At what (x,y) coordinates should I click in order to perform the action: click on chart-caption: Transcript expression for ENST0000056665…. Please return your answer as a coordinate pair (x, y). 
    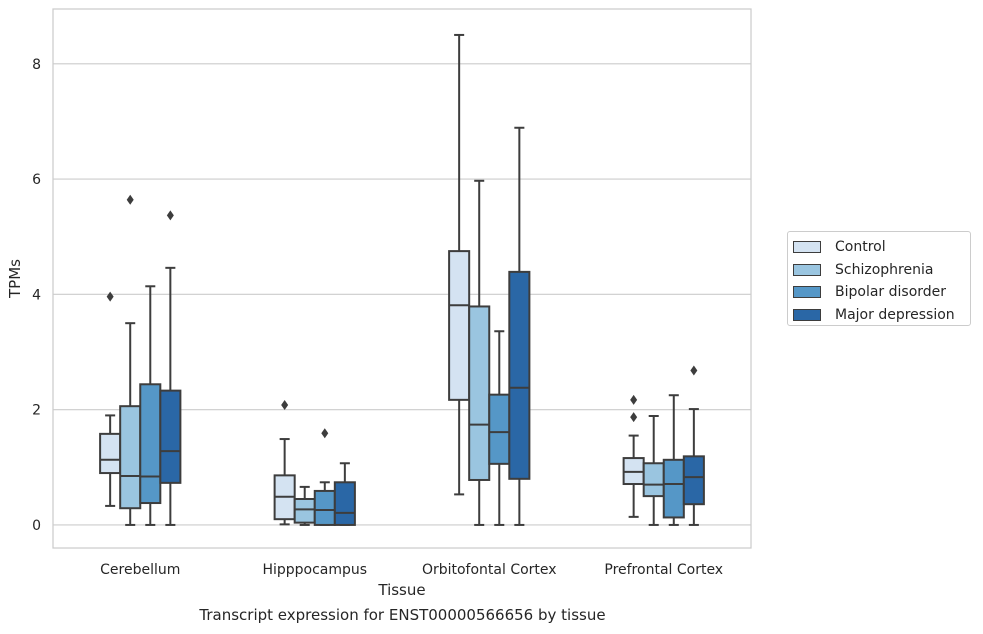
    Looking at the image, I should click on (402, 615).